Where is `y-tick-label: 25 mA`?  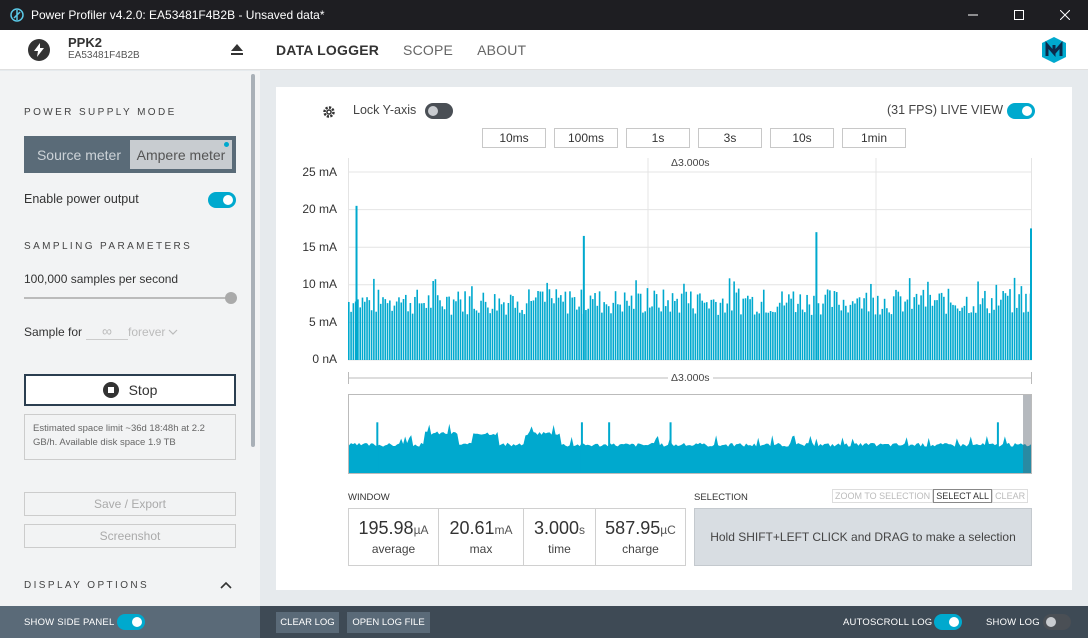 y-tick-label: 25 mA is located at coordinates (319, 172).